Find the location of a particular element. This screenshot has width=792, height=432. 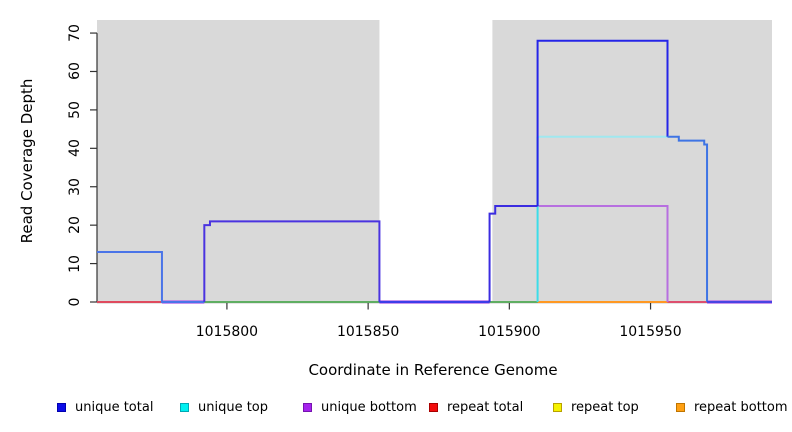

x-axis-title: Coordinate in Reference Genome is located at coordinates (433, 370).